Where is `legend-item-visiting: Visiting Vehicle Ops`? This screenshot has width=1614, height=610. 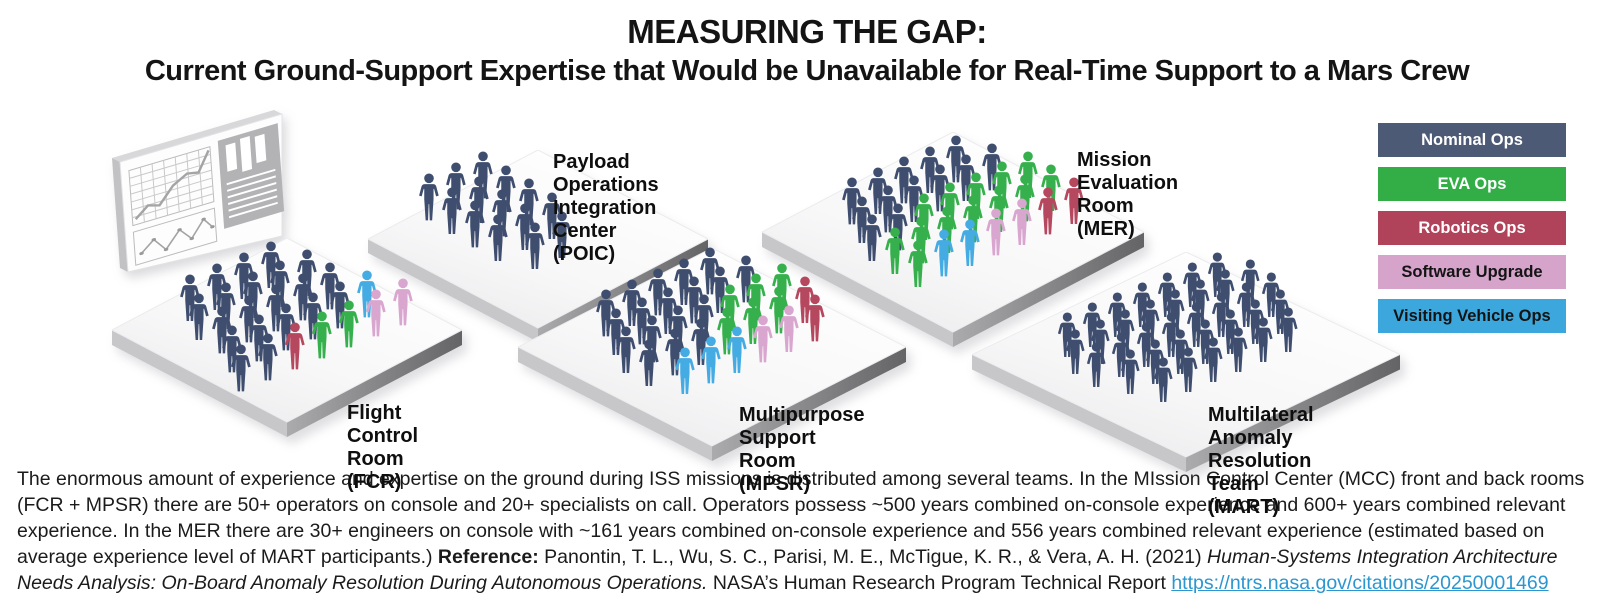
legend-item-visiting: Visiting Vehicle Ops is located at coordinates (1472, 316).